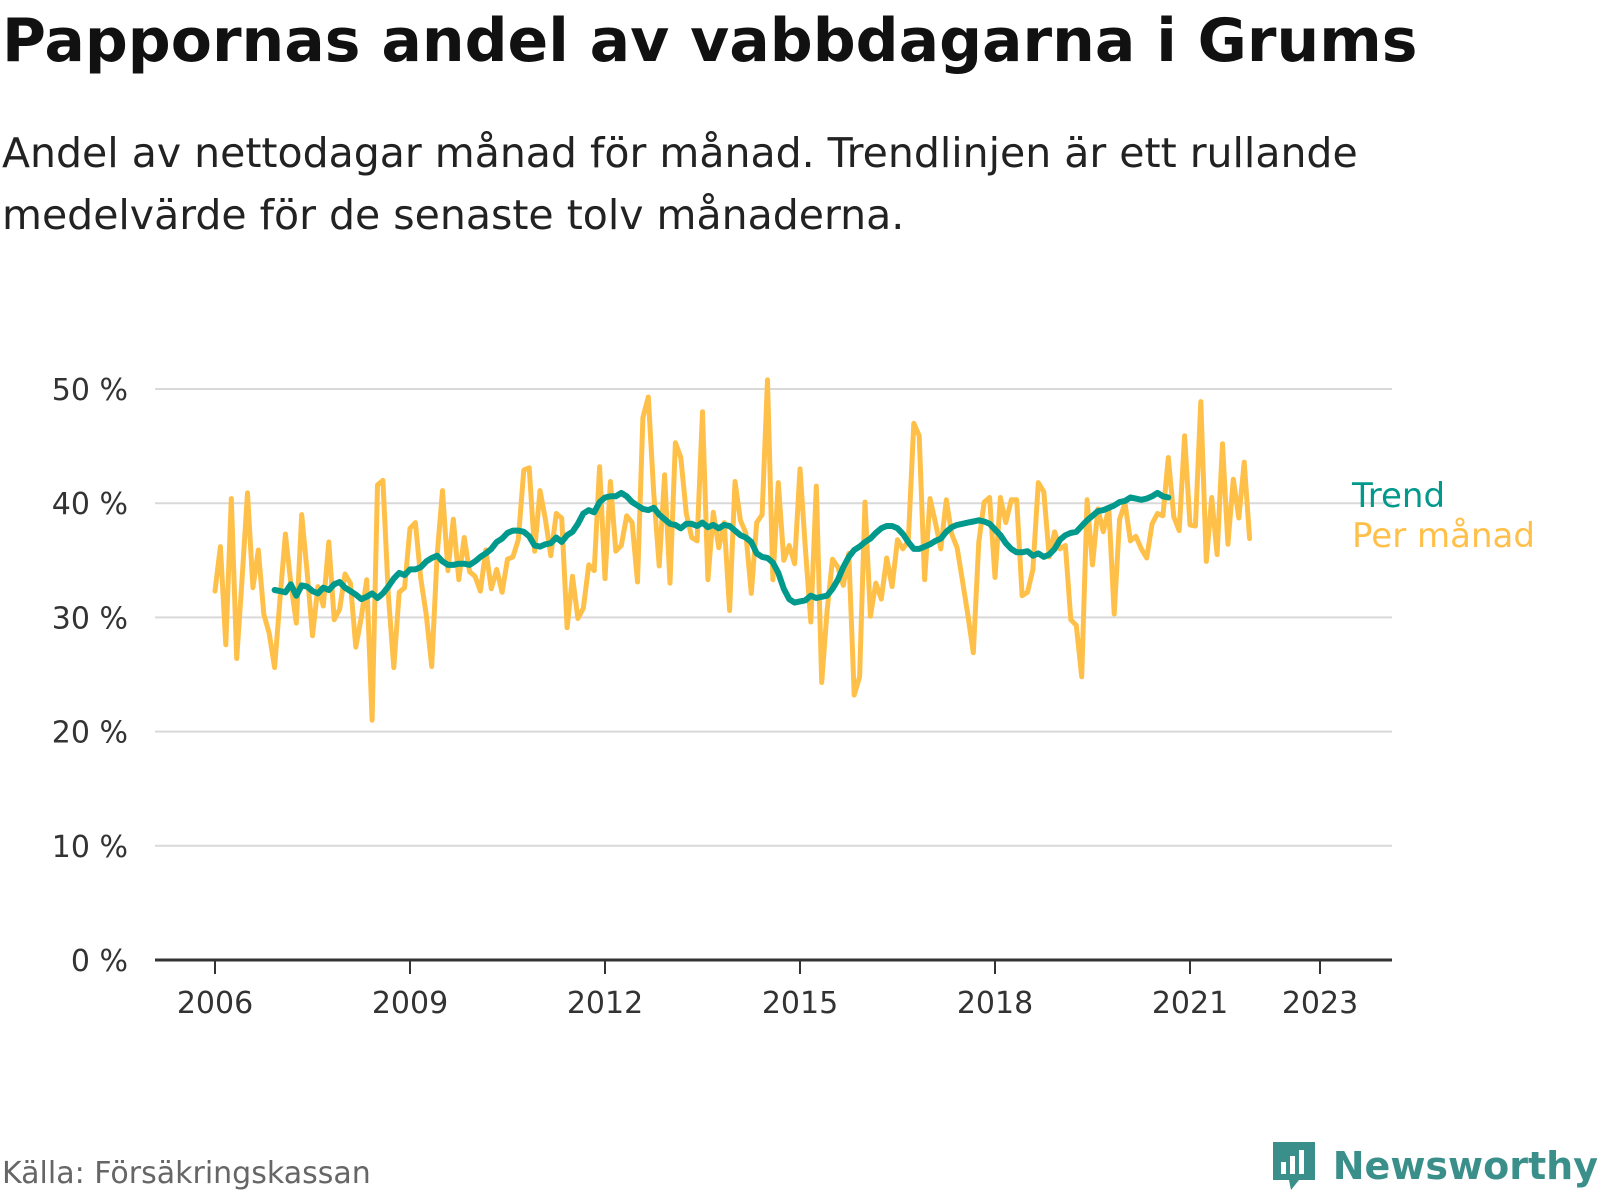  What do you see at coordinates (1293, 1166) in the screenshot?
I see `newsworthy-logo-icon` at bounding box center [1293, 1166].